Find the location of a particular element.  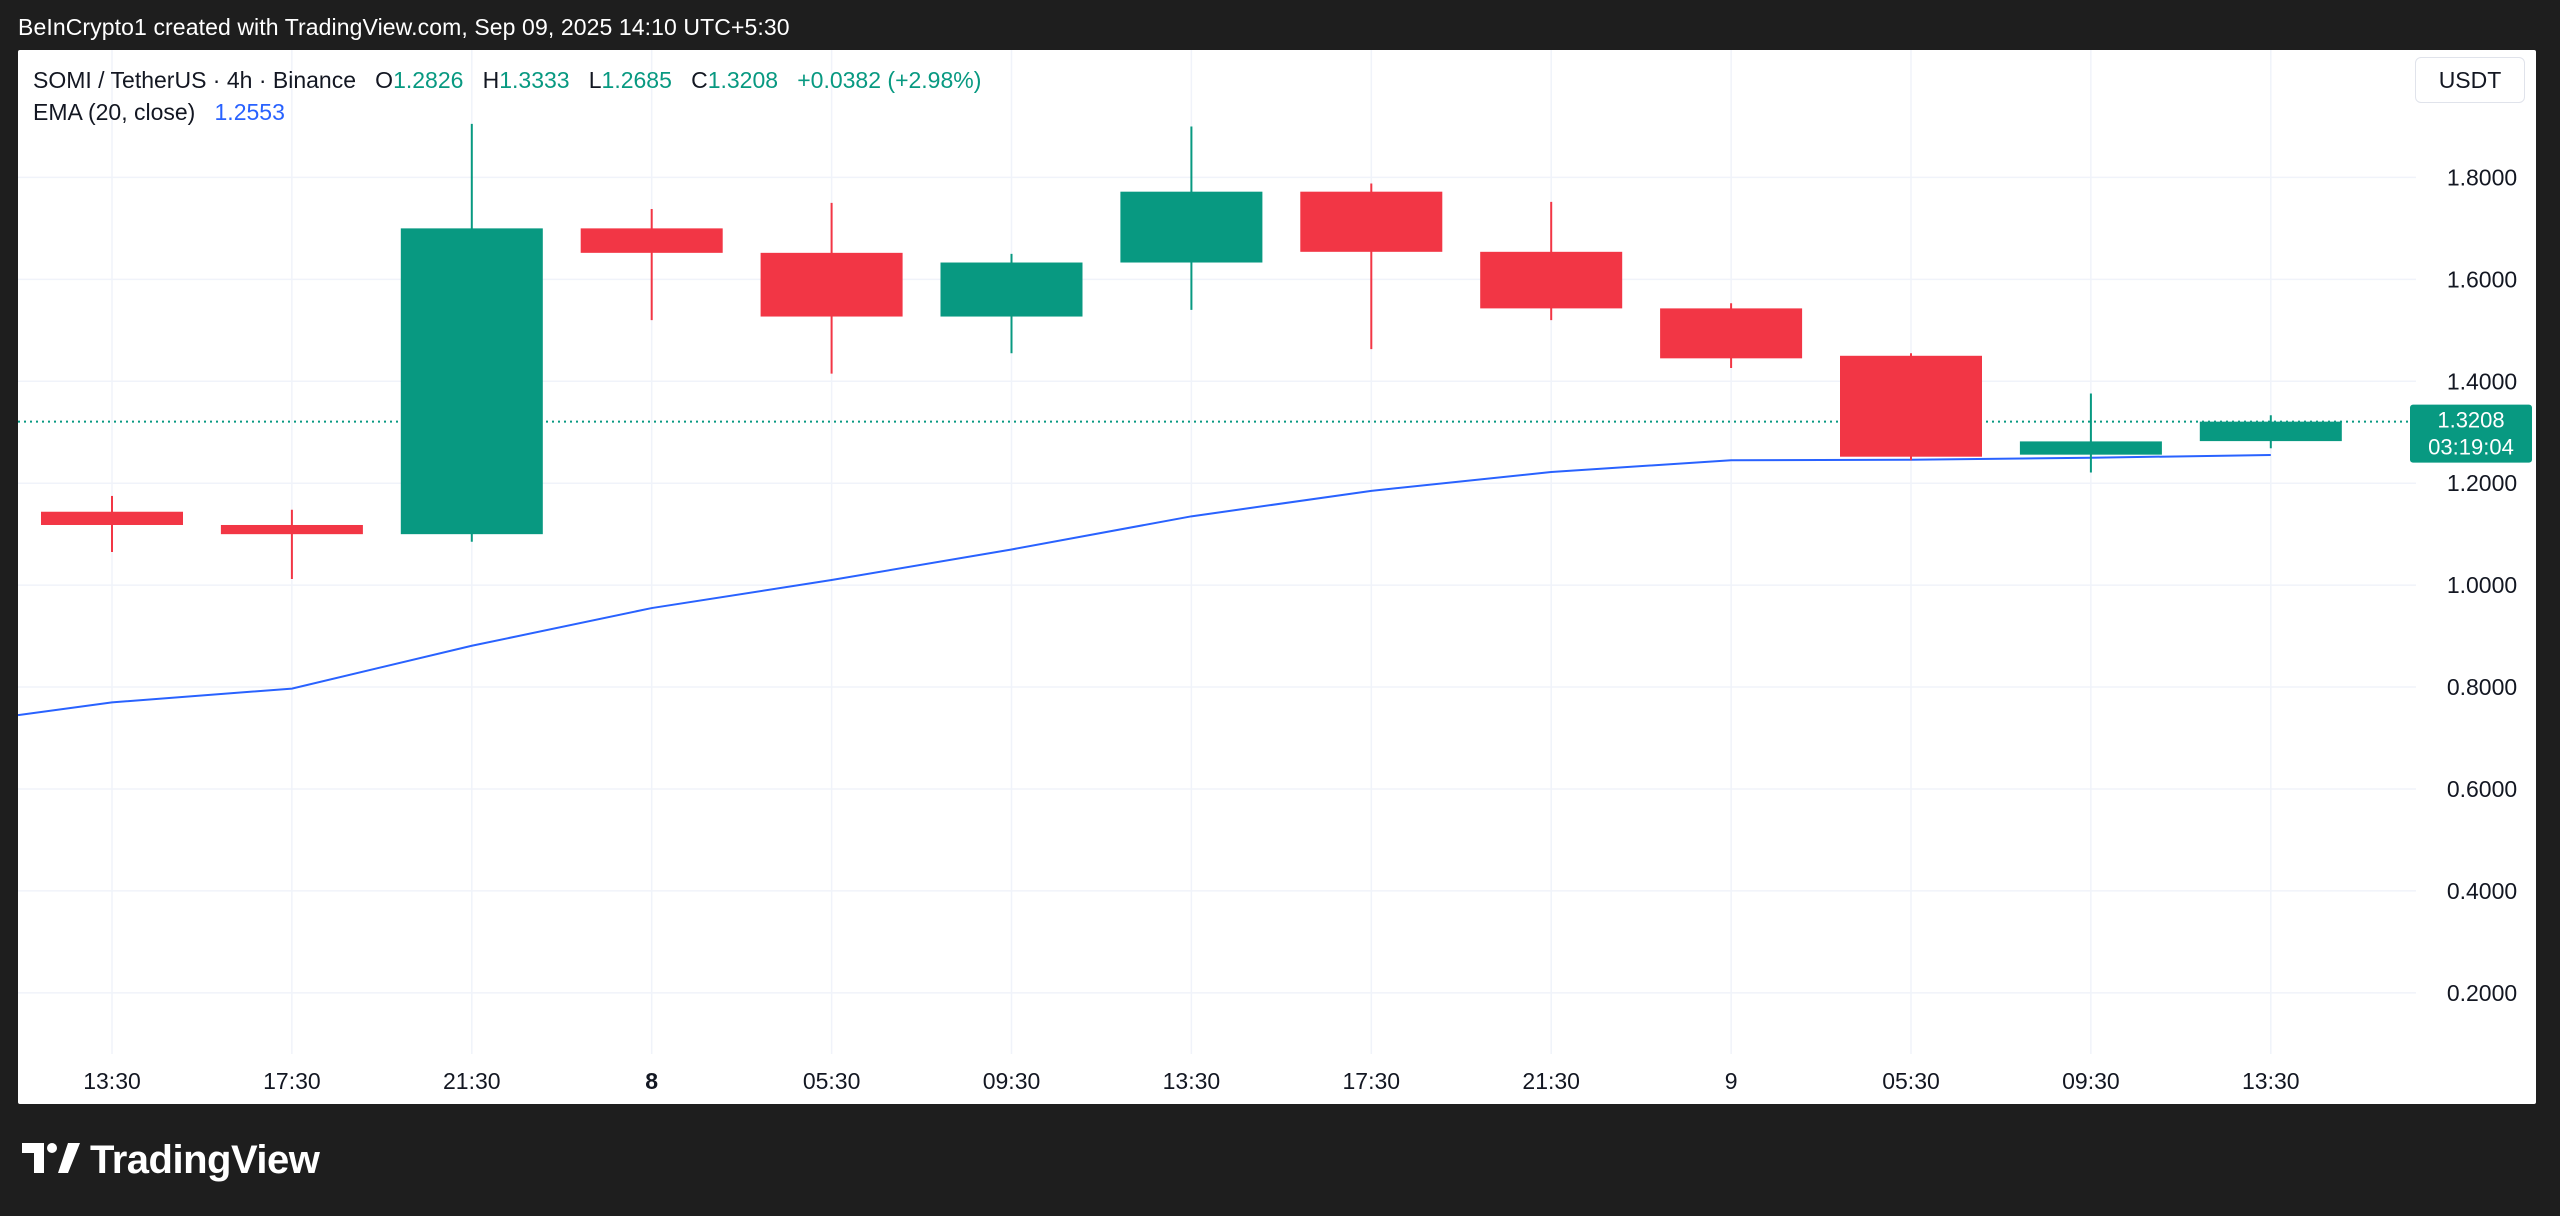

close-label: C is located at coordinates (699, 80).